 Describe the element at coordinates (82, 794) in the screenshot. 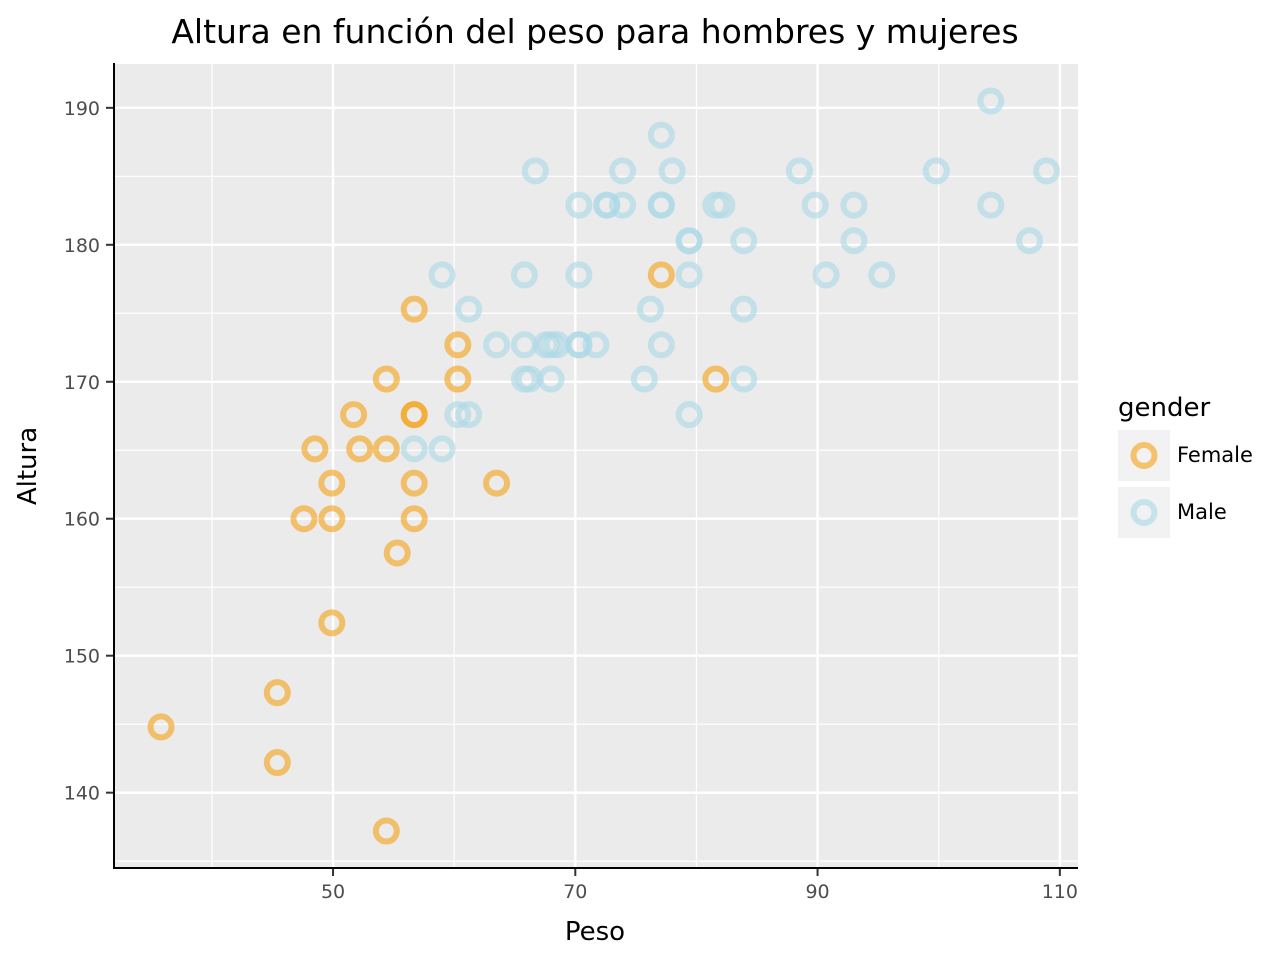

I see `y-tick-label: 140` at that location.